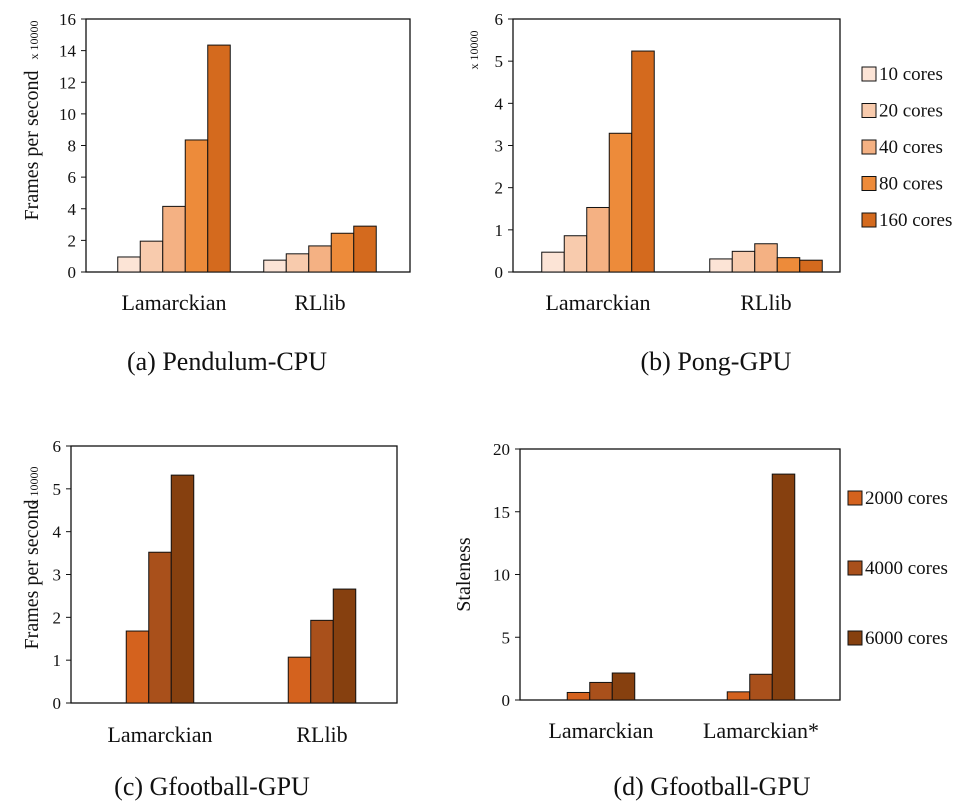 This screenshot has height=811, width=980. Describe the element at coordinates (159, 734) in the screenshot. I see `category-label-2: Lamarckian` at that location.